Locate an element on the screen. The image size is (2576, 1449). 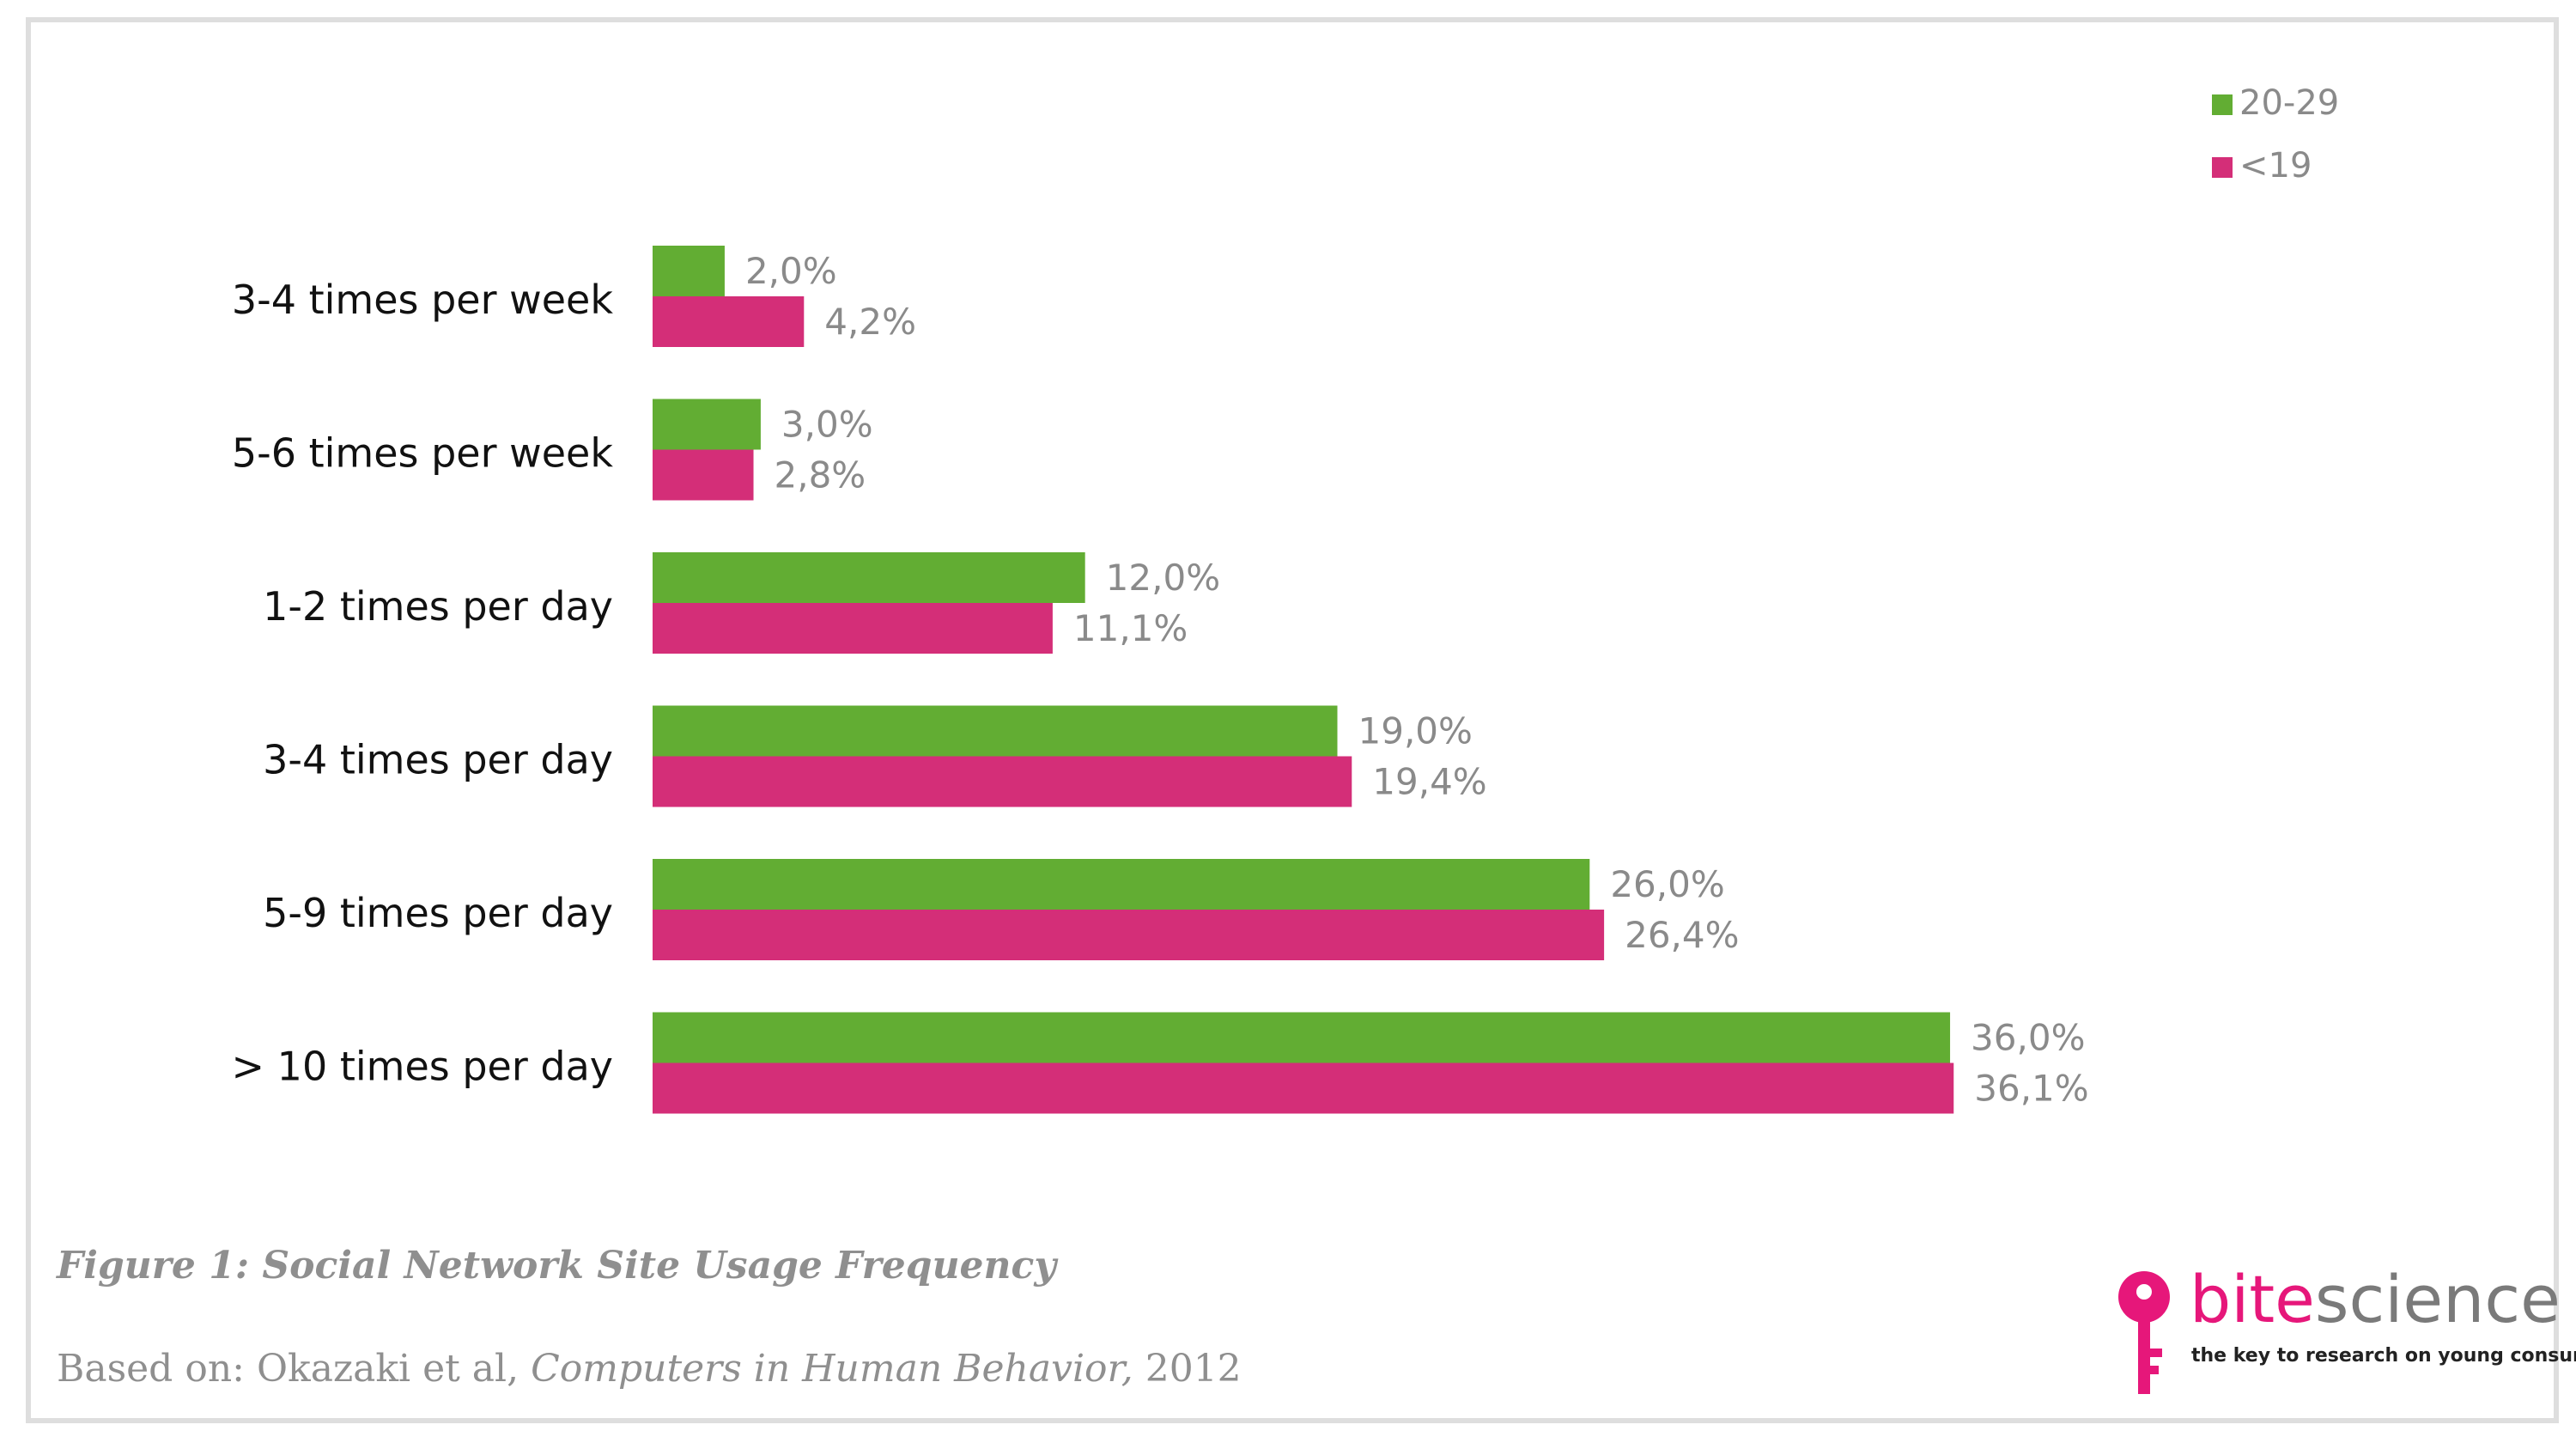
data-label: 2,8% is located at coordinates (821, 475).